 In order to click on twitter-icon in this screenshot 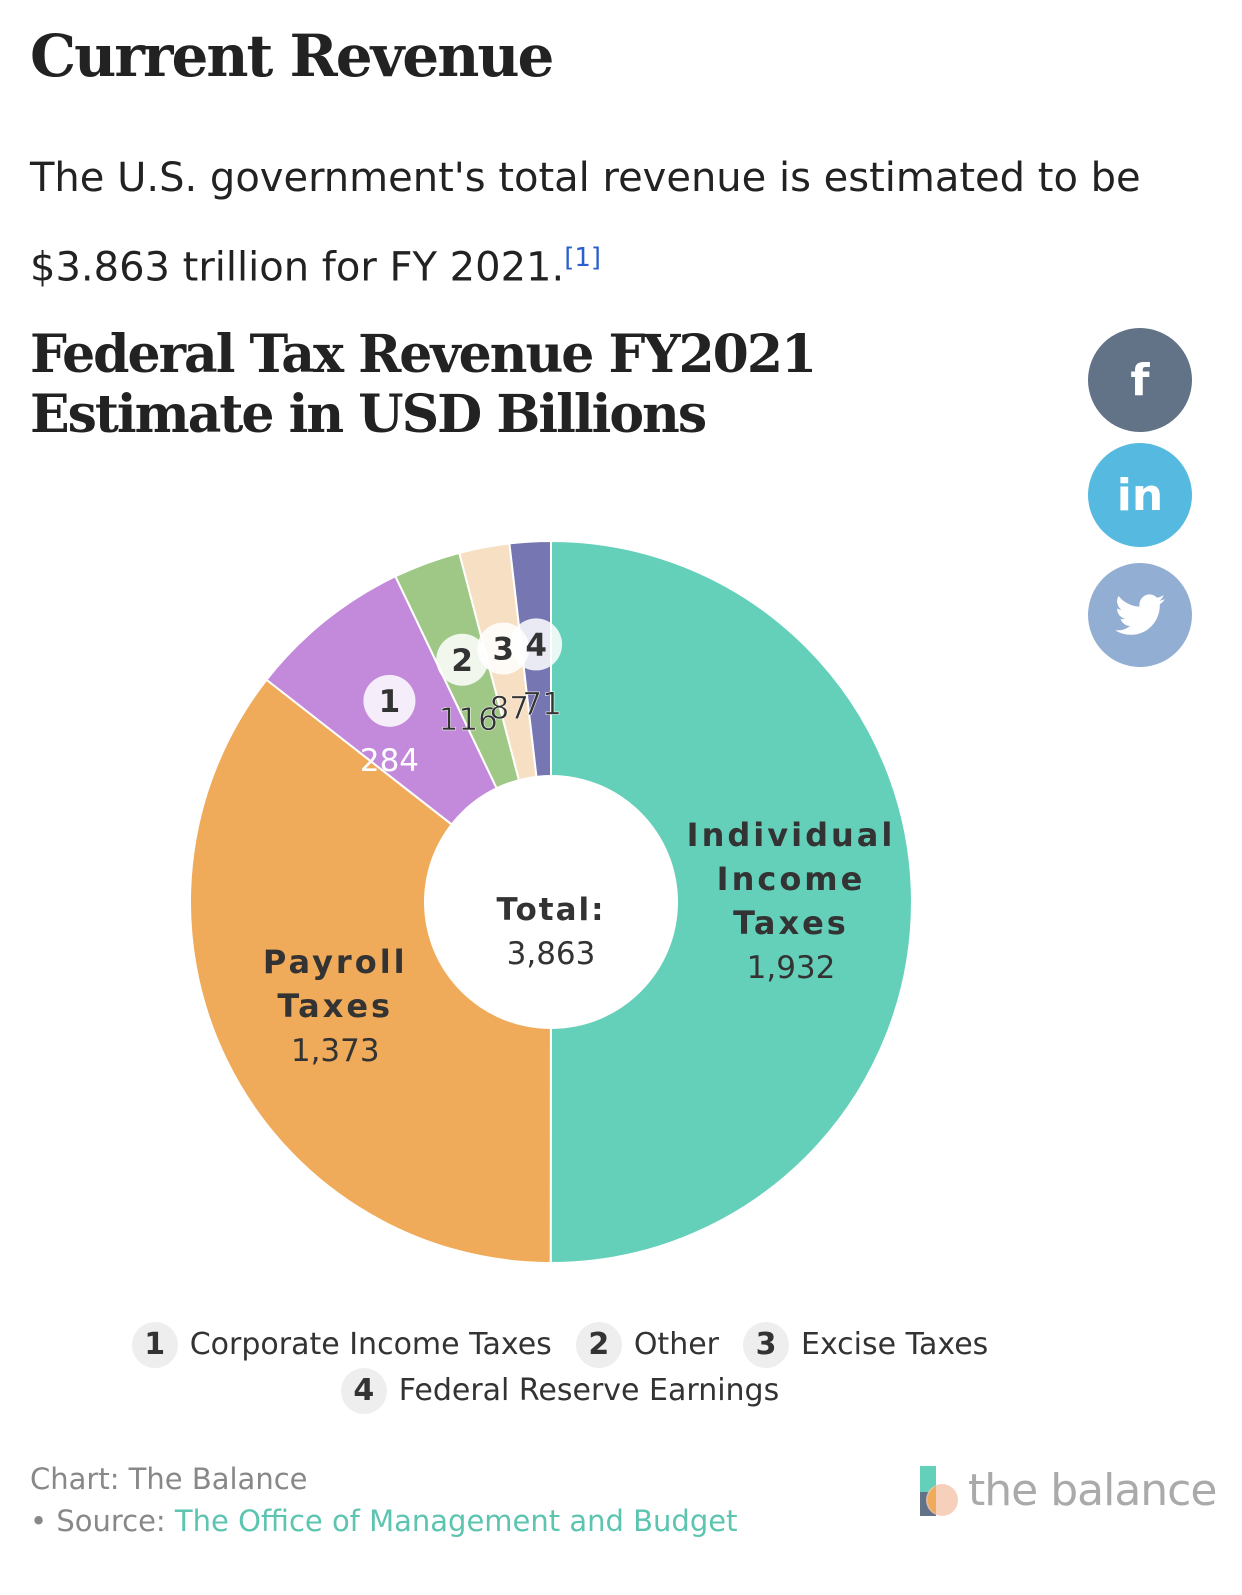, I will do `click(1140, 614)`.